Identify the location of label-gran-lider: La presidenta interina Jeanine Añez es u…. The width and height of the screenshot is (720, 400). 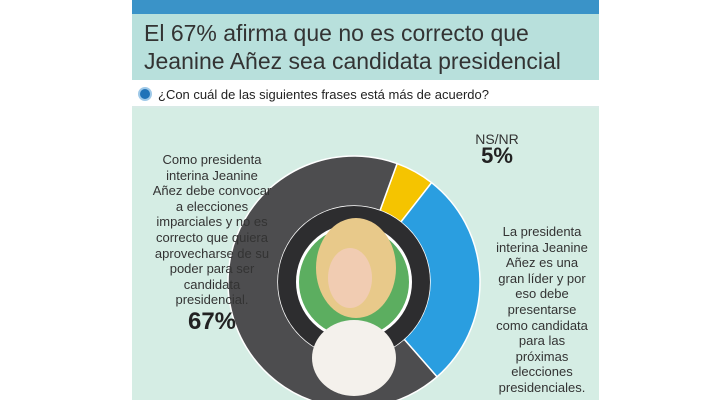
(542, 310).